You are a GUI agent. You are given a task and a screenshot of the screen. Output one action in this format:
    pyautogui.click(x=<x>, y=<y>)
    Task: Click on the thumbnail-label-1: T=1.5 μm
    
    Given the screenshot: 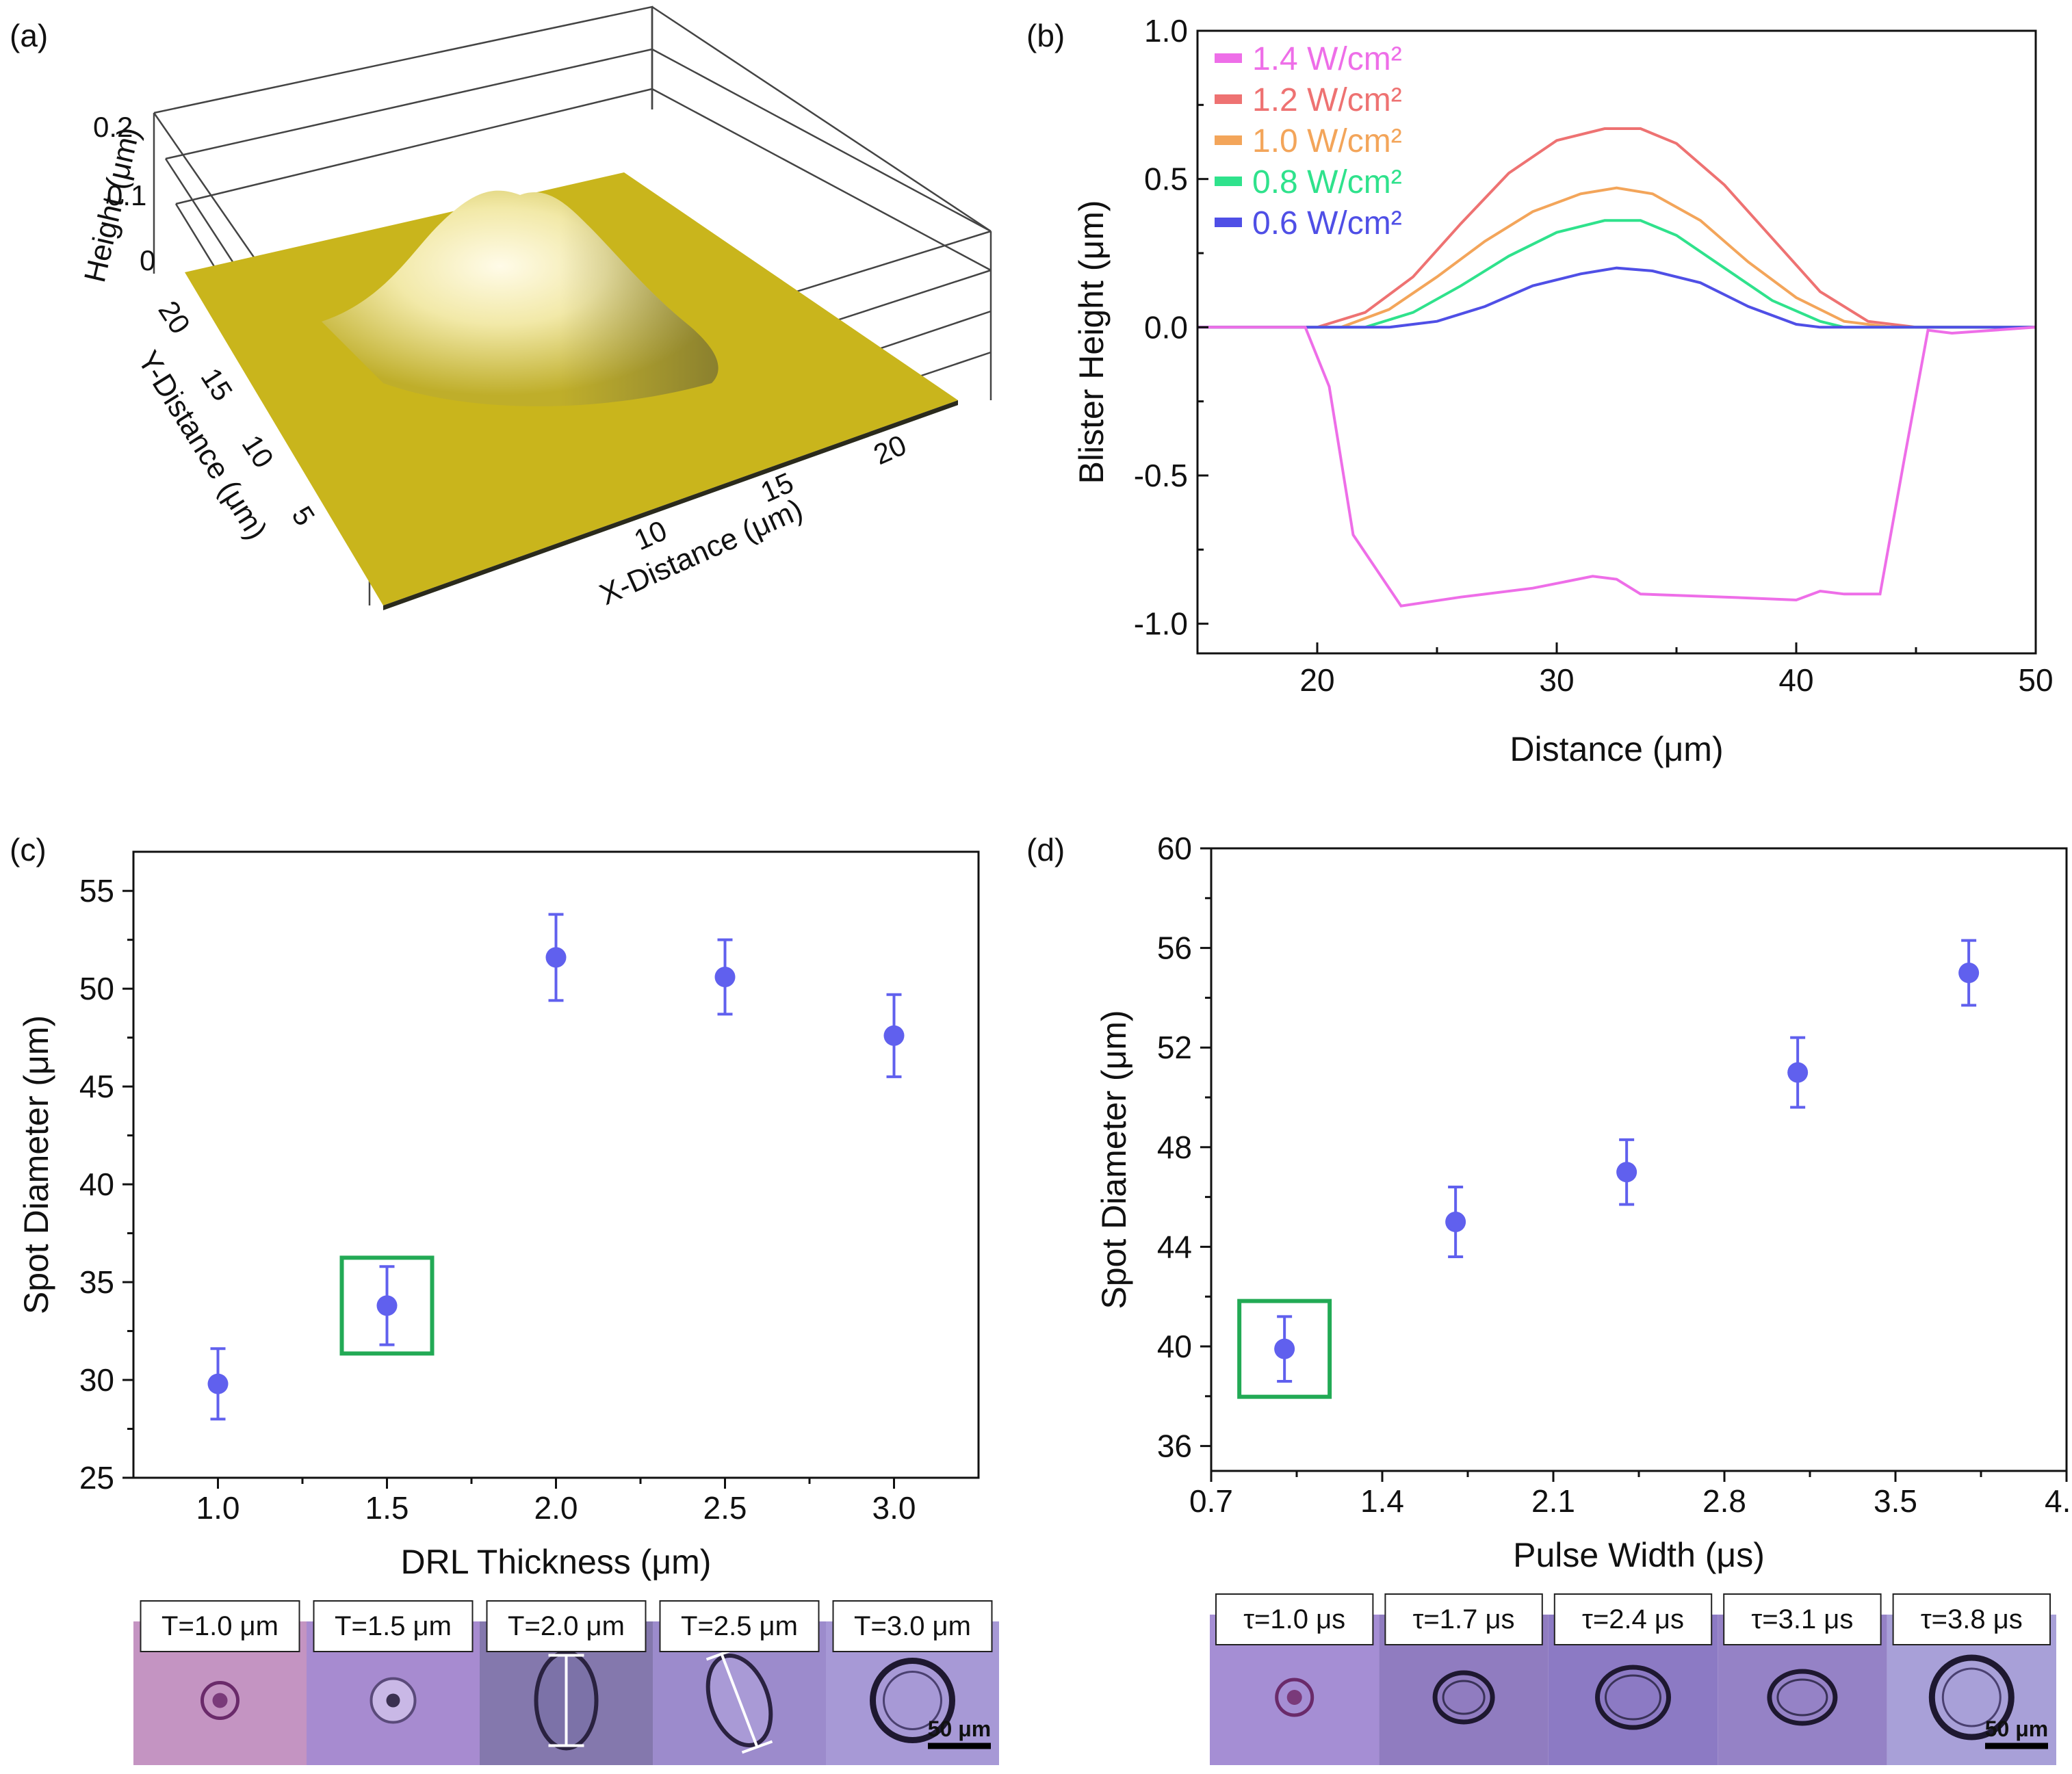 What is the action you would take?
    pyautogui.click(x=393, y=1626)
    